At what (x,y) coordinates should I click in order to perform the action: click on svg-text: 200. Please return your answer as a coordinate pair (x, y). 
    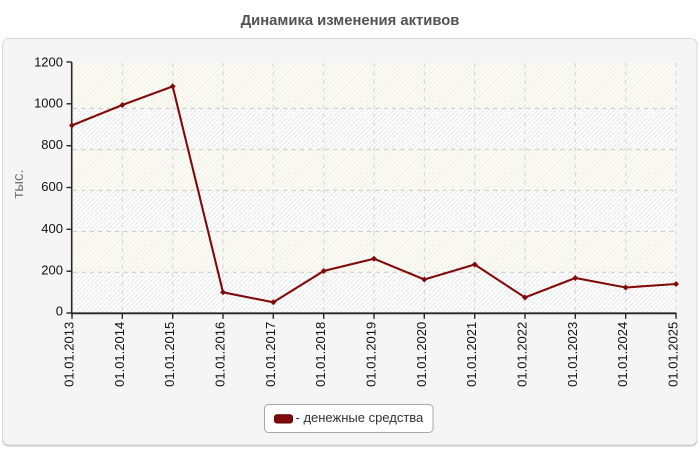
    Looking at the image, I should click on (52, 270).